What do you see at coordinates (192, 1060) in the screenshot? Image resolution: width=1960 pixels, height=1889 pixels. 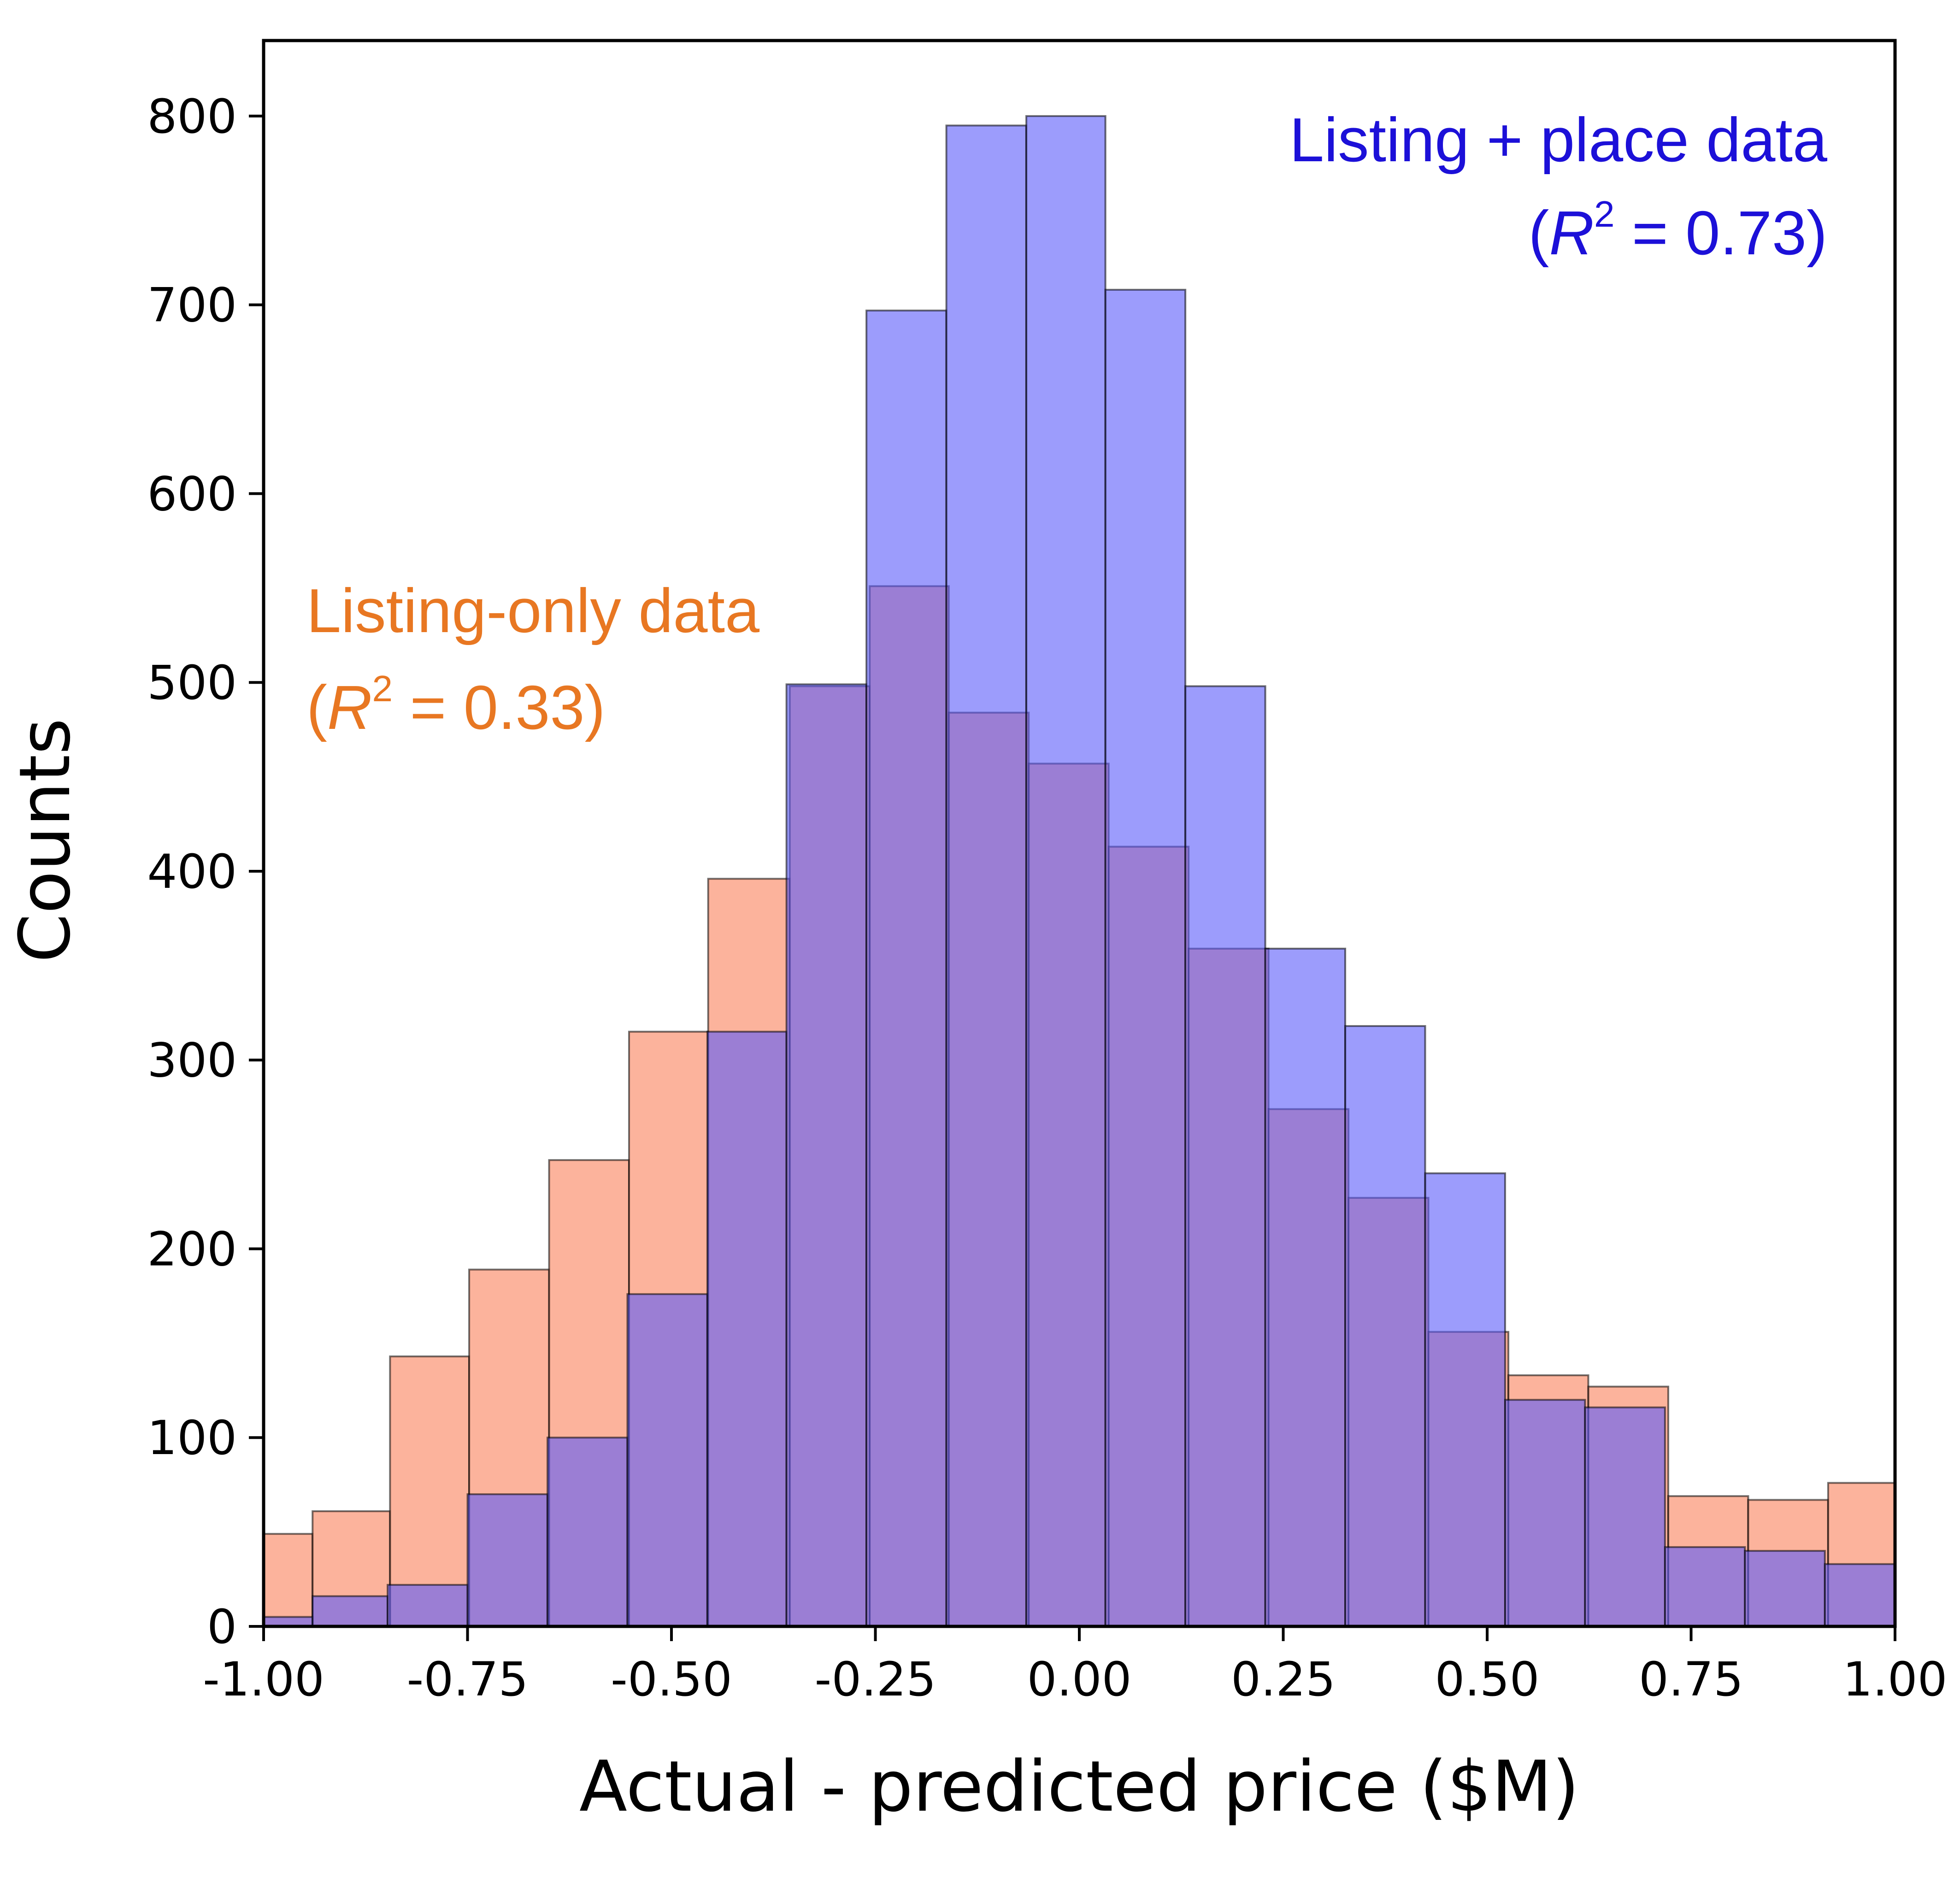 I see `y-tick-label: 300` at bounding box center [192, 1060].